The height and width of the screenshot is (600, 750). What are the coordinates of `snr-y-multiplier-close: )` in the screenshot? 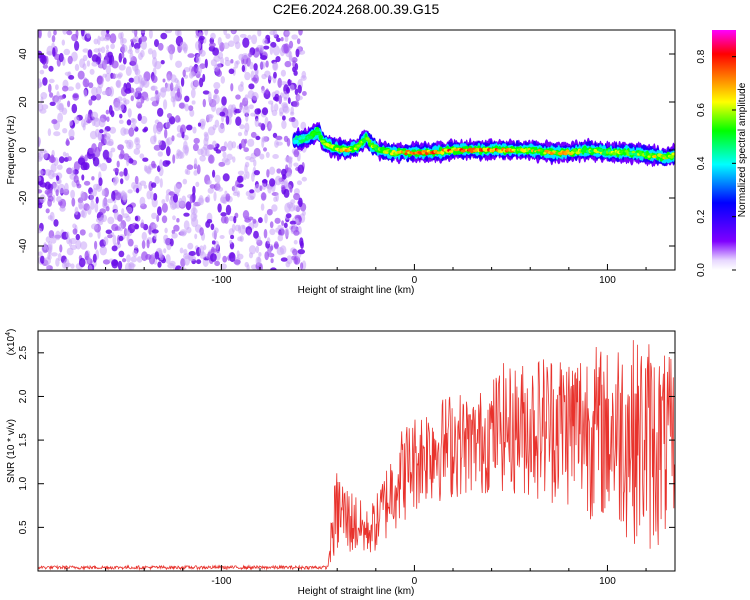 It's located at (11, 330).